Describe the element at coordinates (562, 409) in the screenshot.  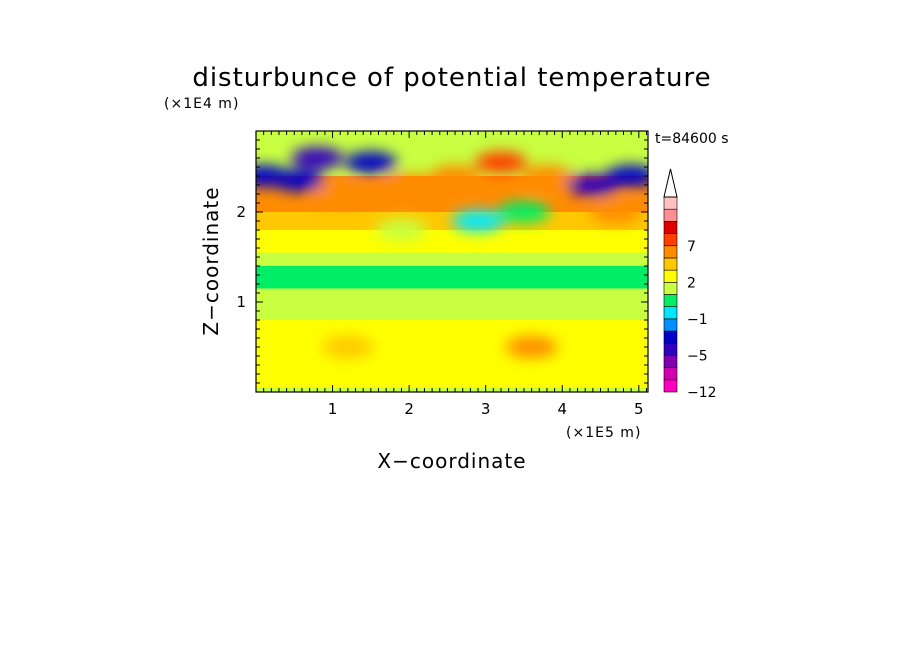
I see `x-tick-label: 4` at that location.